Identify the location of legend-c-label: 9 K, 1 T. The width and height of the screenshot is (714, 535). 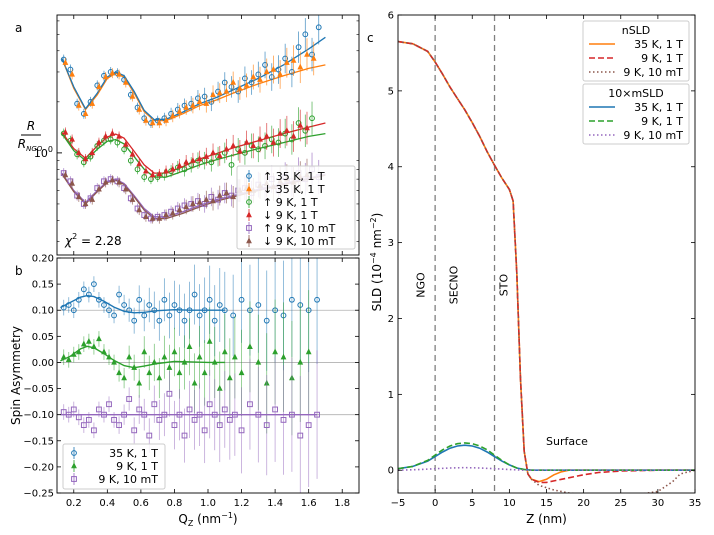
(662, 58).